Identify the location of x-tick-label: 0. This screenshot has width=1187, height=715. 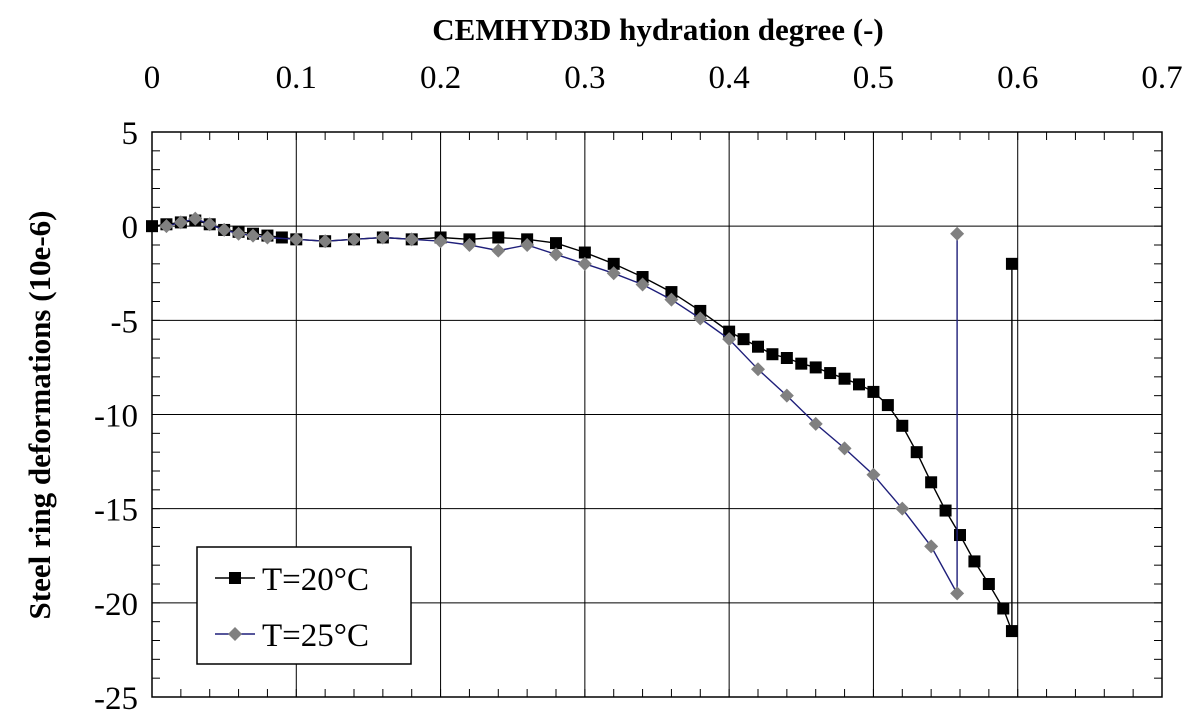
(152, 78).